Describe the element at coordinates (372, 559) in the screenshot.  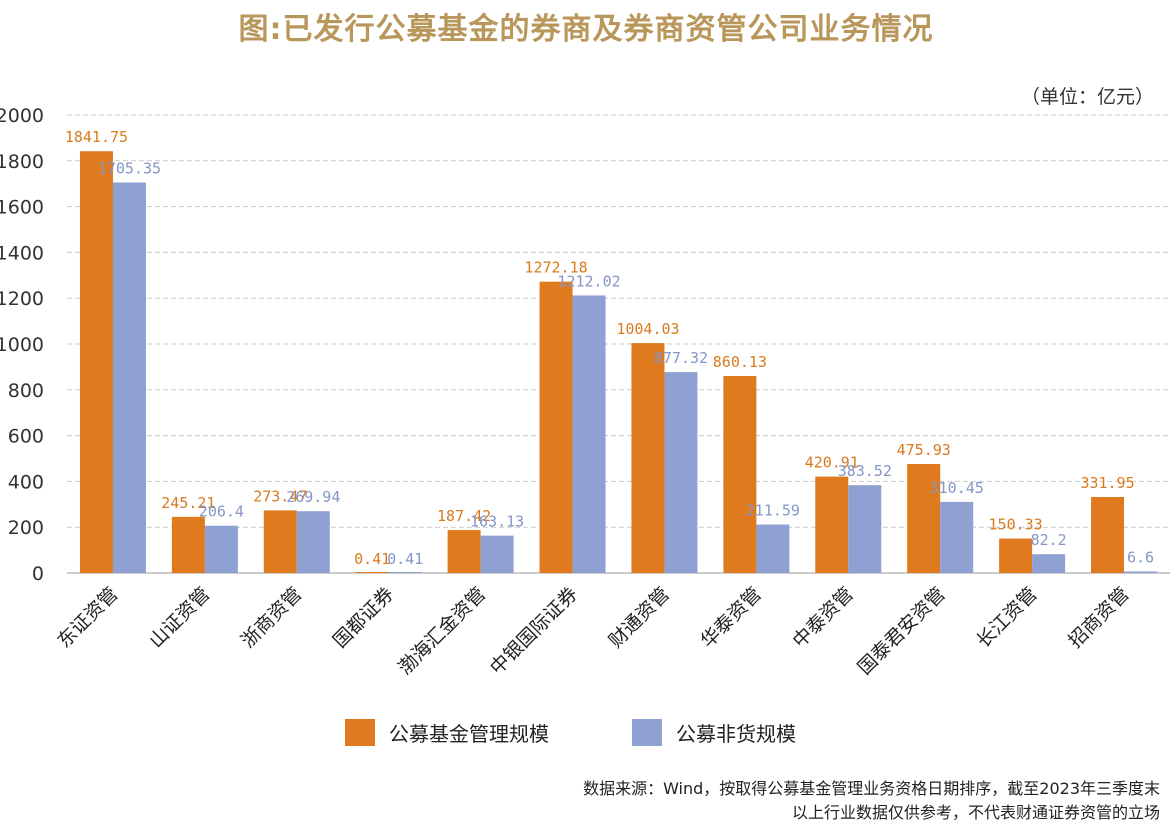
I see `data-label-series1: 0.41` at that location.